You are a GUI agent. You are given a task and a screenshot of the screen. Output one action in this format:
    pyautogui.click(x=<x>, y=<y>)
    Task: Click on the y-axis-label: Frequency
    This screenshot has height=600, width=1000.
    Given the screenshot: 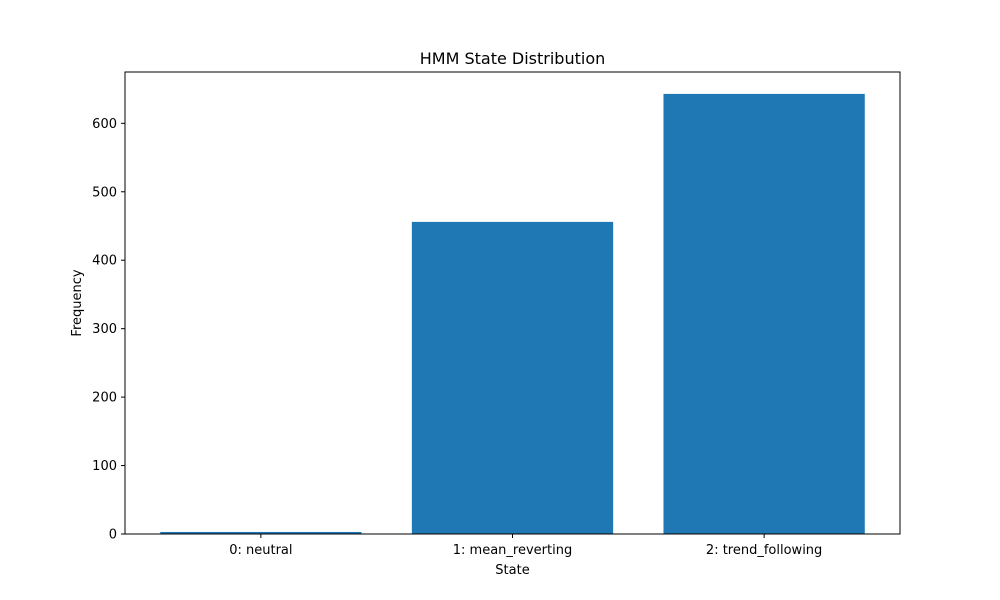 What is the action you would take?
    pyautogui.click(x=77, y=302)
    